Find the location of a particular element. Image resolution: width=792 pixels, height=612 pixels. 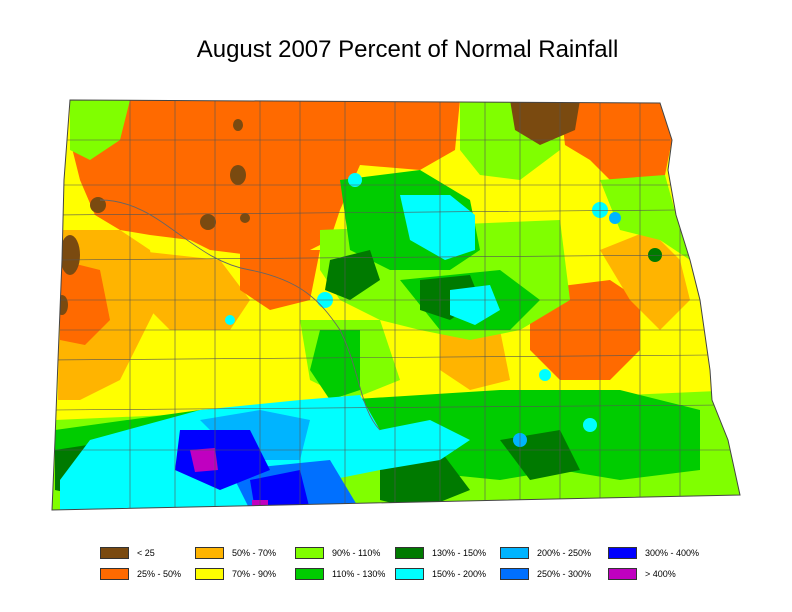

legend-item: 90% - 110% is located at coordinates (337, 553).